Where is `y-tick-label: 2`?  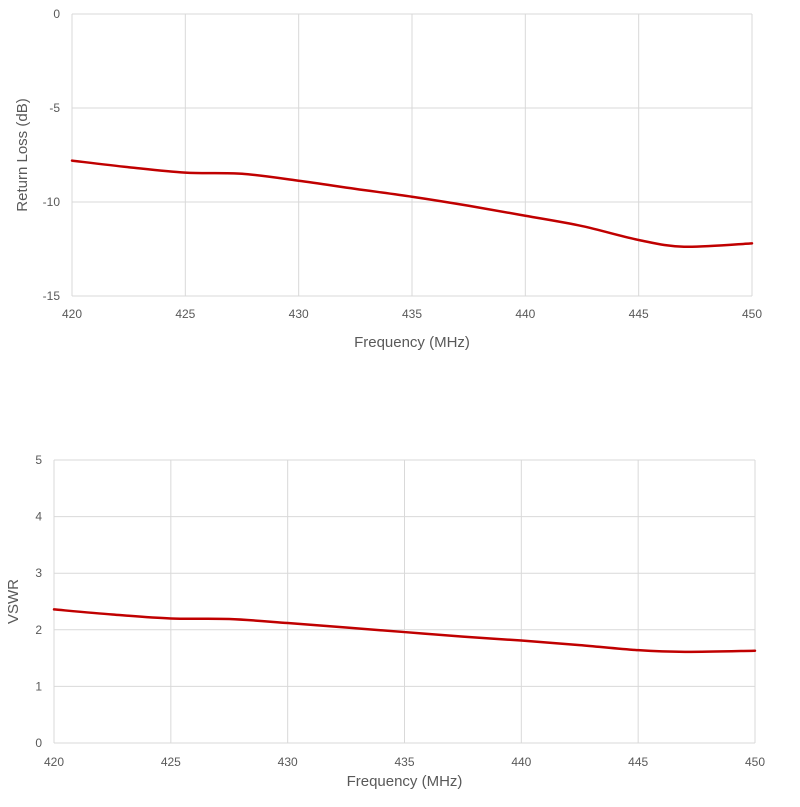
y-tick-label: 2 is located at coordinates (38, 630).